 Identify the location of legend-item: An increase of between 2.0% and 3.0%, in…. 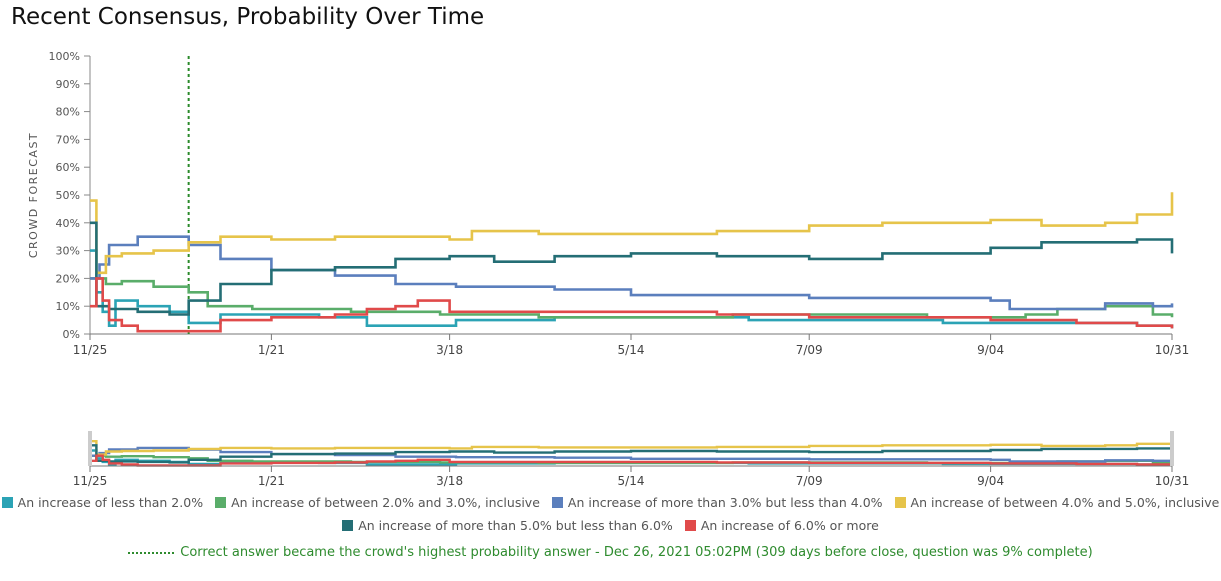
(377, 502).